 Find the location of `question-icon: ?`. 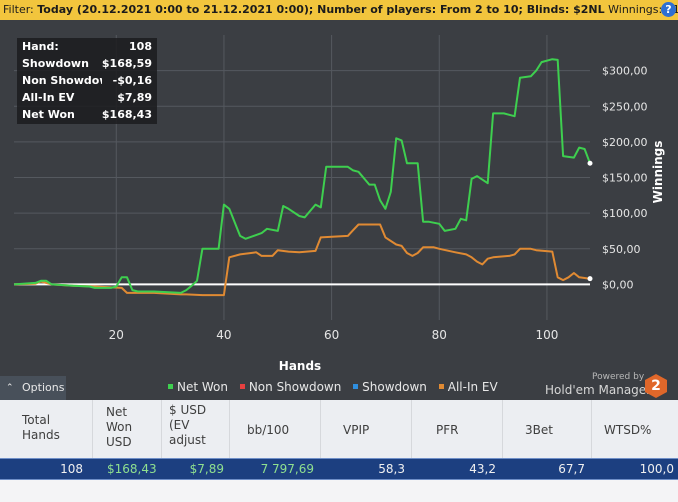

question-icon: ? is located at coordinates (668, 9).